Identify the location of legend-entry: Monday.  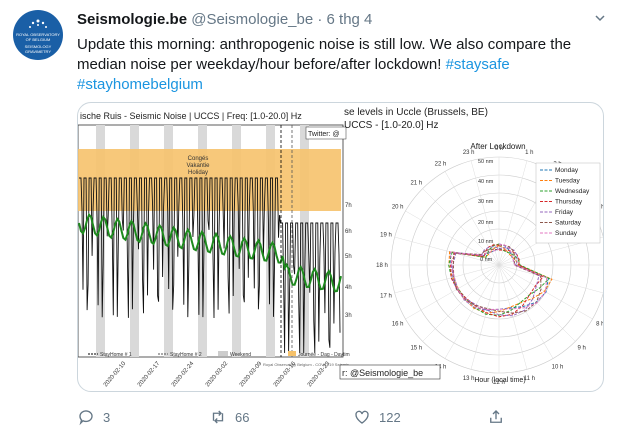
(567, 170).